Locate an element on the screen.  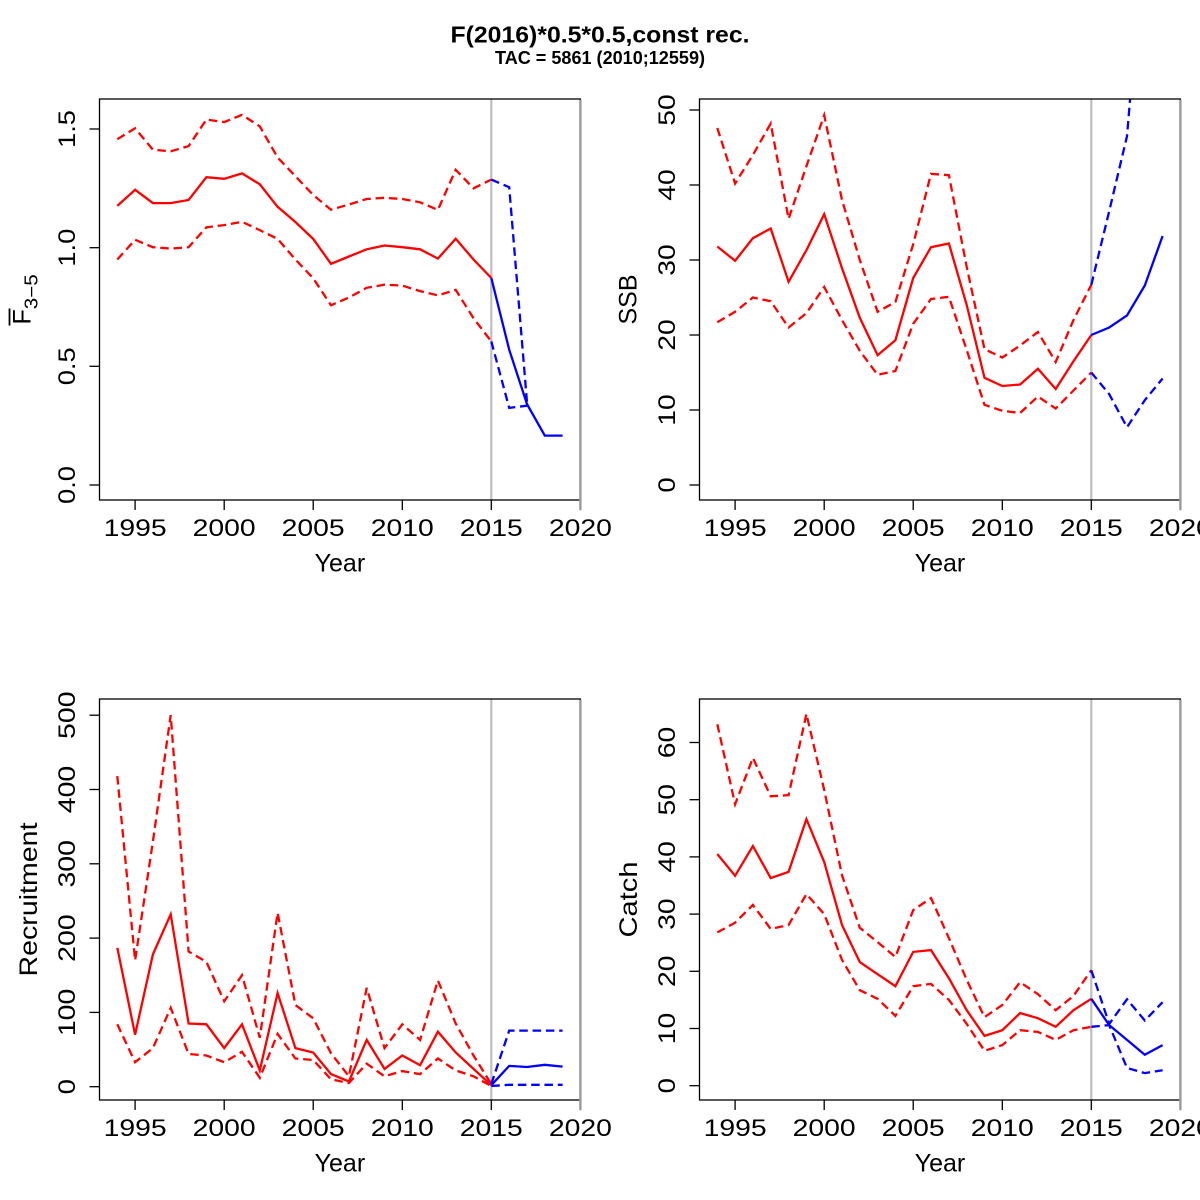
svg-text: Recruitment is located at coordinates (29, 899).